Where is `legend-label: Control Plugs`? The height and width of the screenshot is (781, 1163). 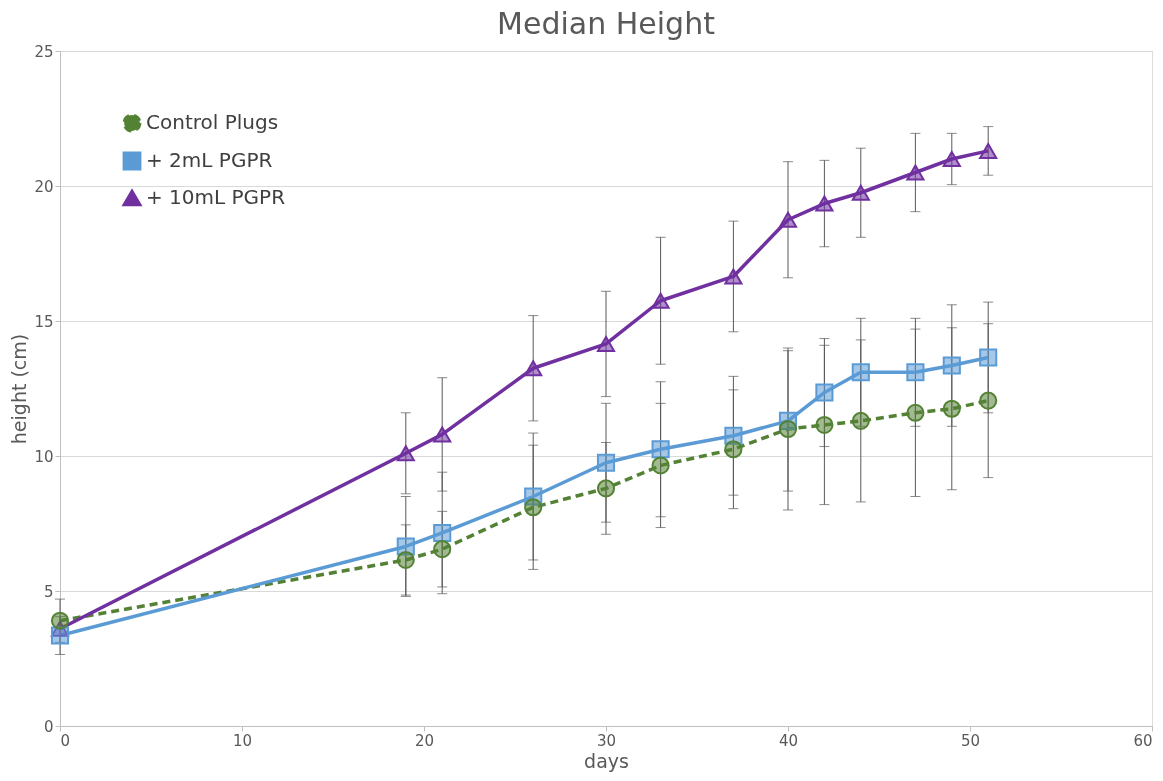 legend-label: Control Plugs is located at coordinates (212, 122).